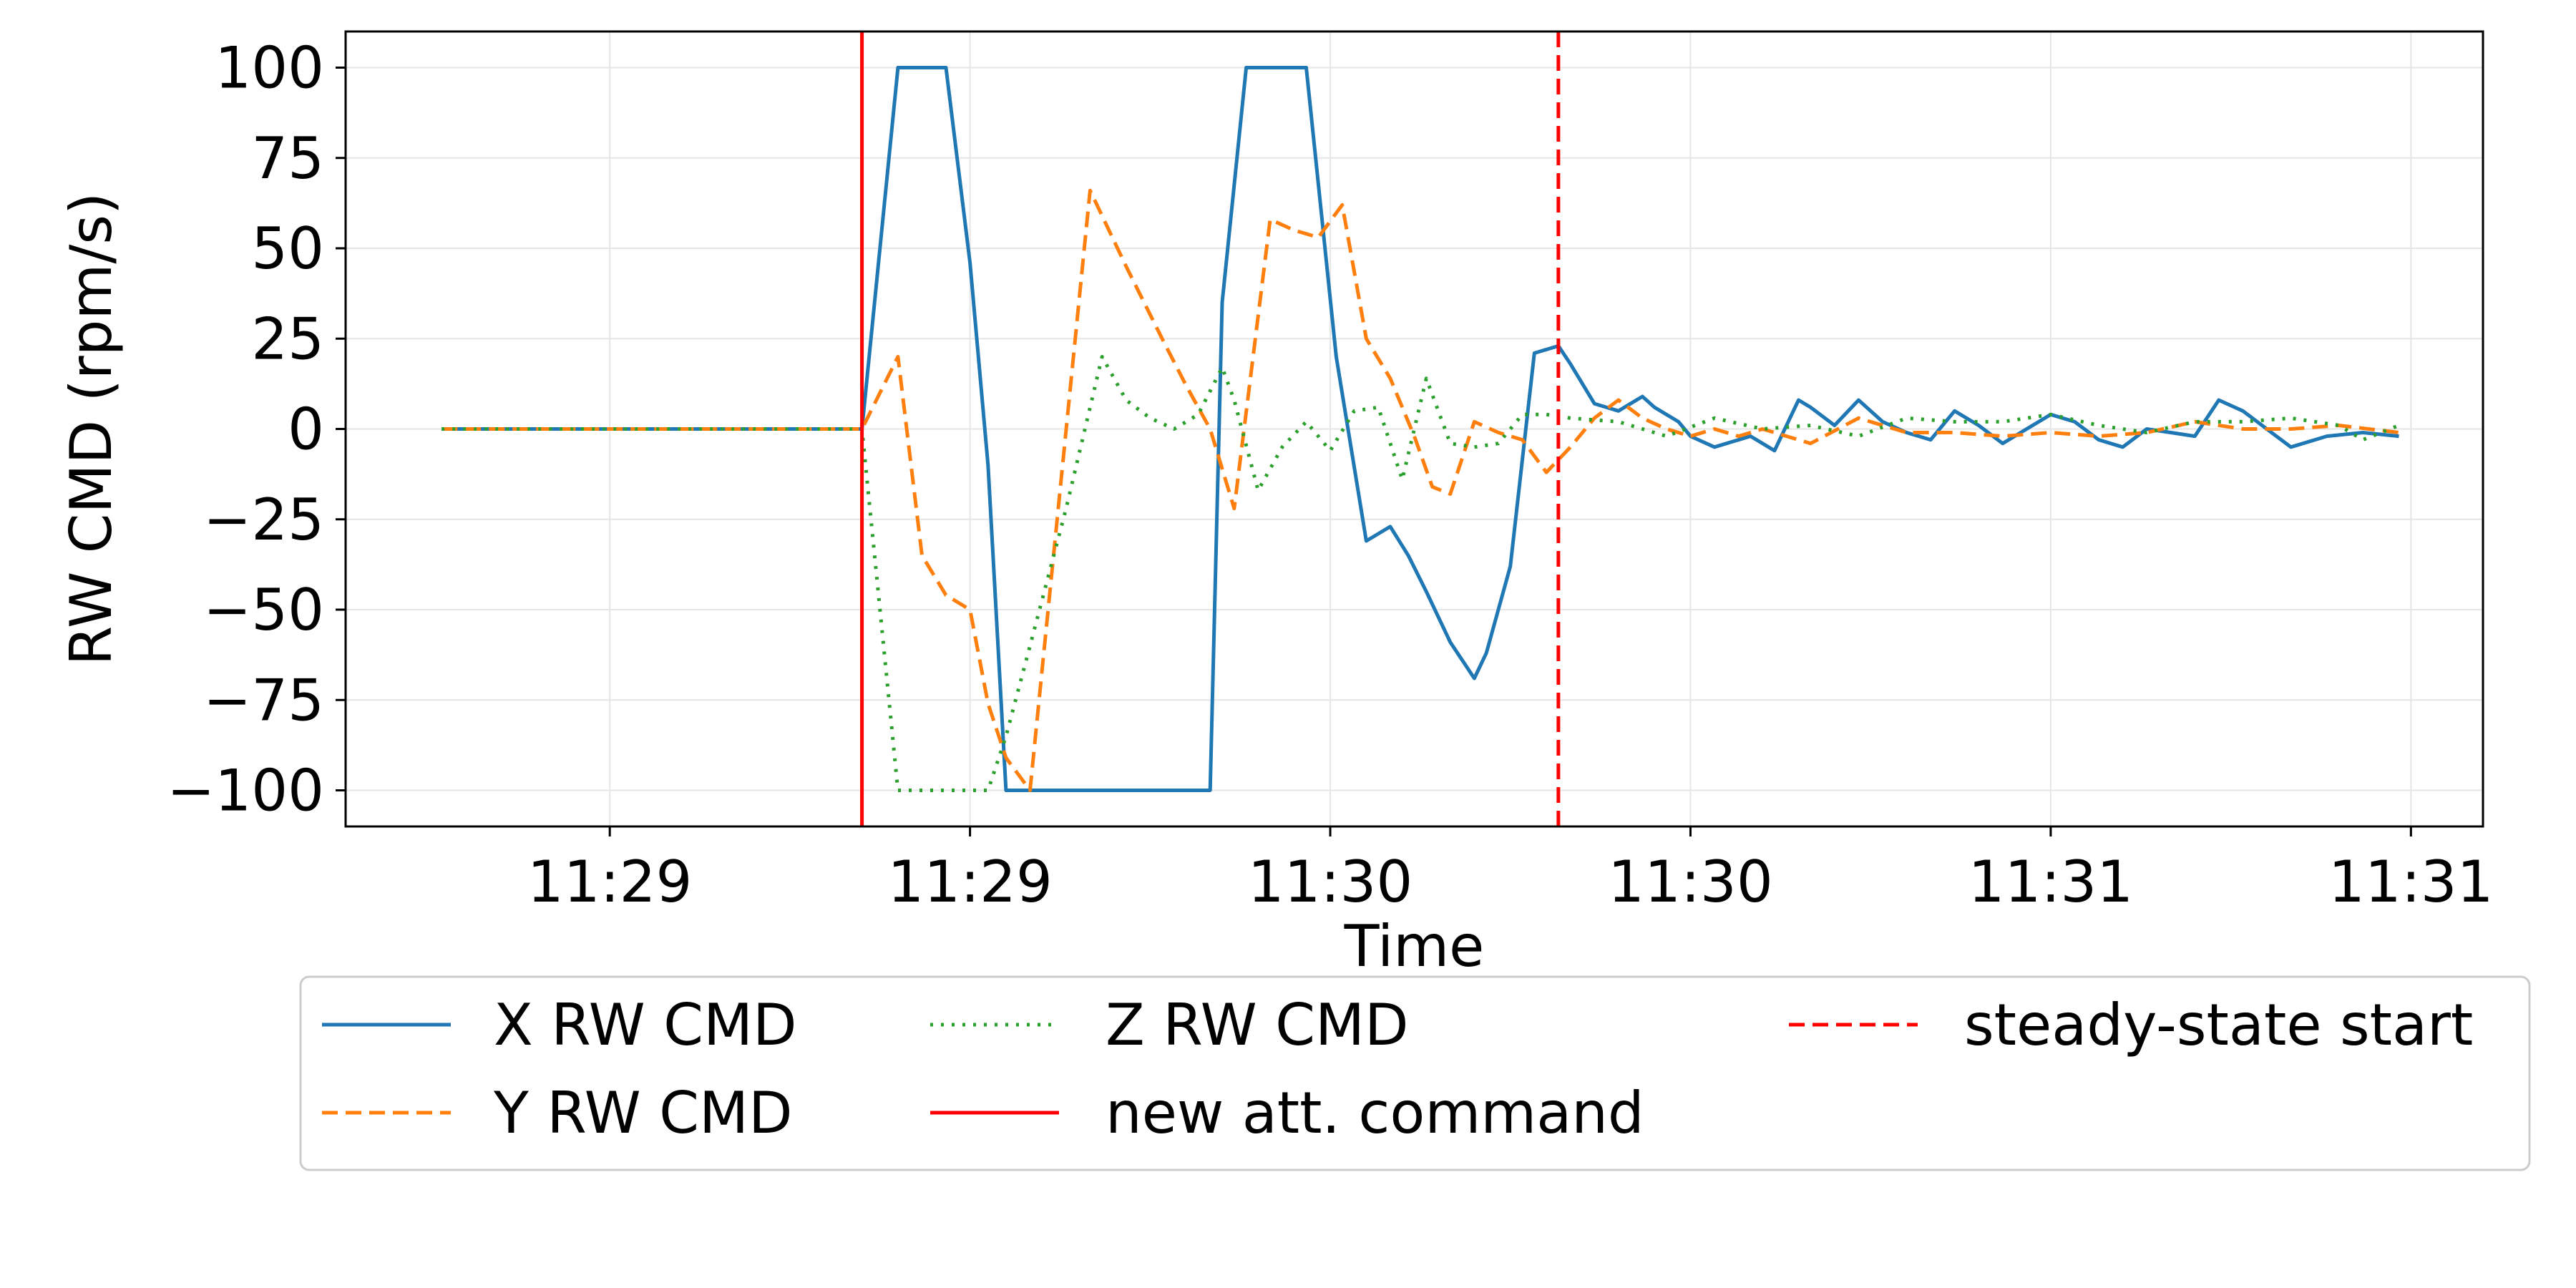  What do you see at coordinates (1375, 1113) in the screenshot?
I see `legend-label: new att. command` at bounding box center [1375, 1113].